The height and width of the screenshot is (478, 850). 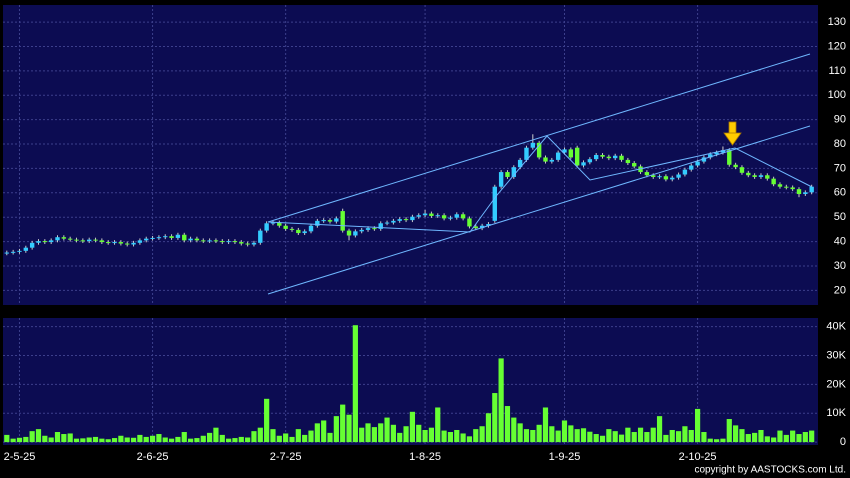 What do you see at coordinates (840, 290) in the screenshot?
I see `y-tick-label: 20` at bounding box center [840, 290].